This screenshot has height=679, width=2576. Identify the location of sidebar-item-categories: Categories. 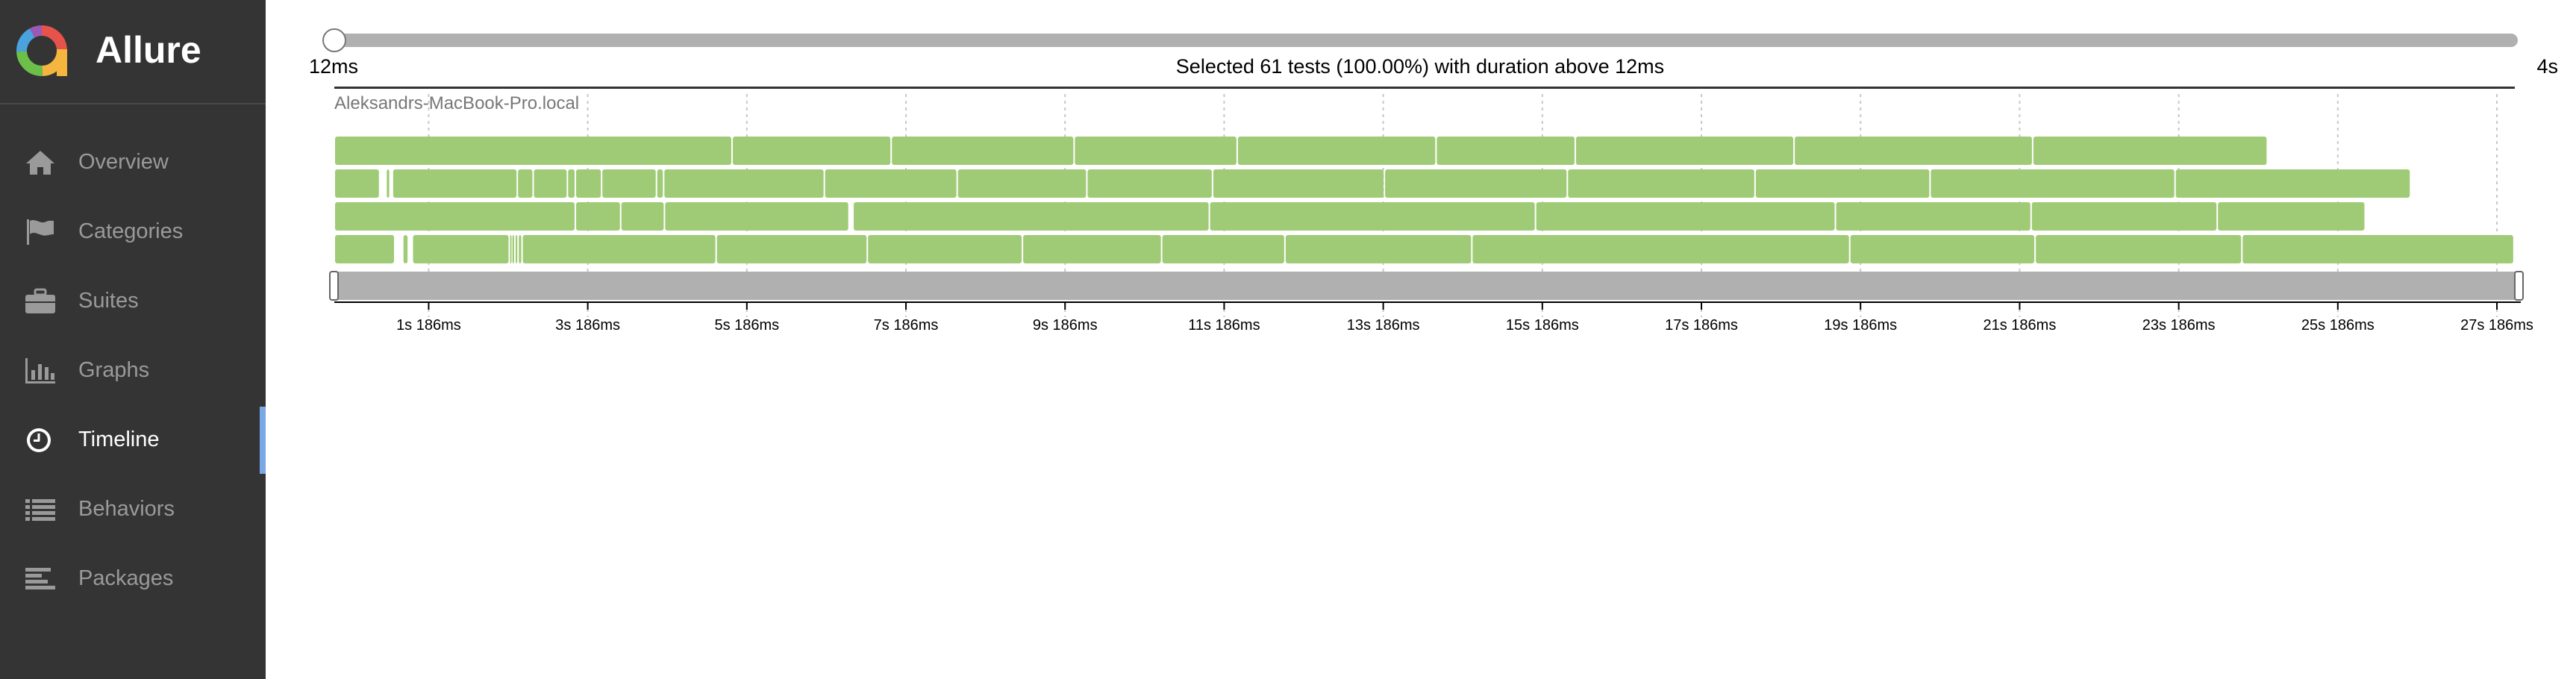
(133, 232).